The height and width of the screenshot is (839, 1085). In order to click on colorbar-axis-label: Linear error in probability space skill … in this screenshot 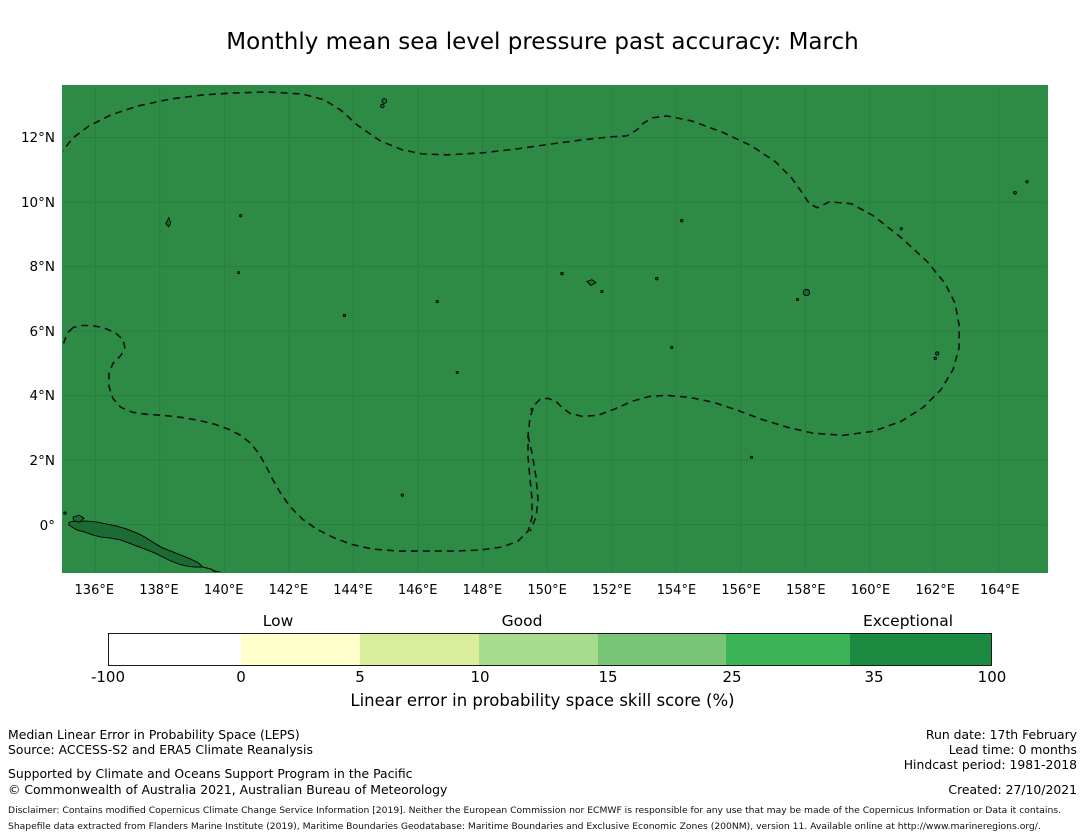, I will do `click(542, 700)`.